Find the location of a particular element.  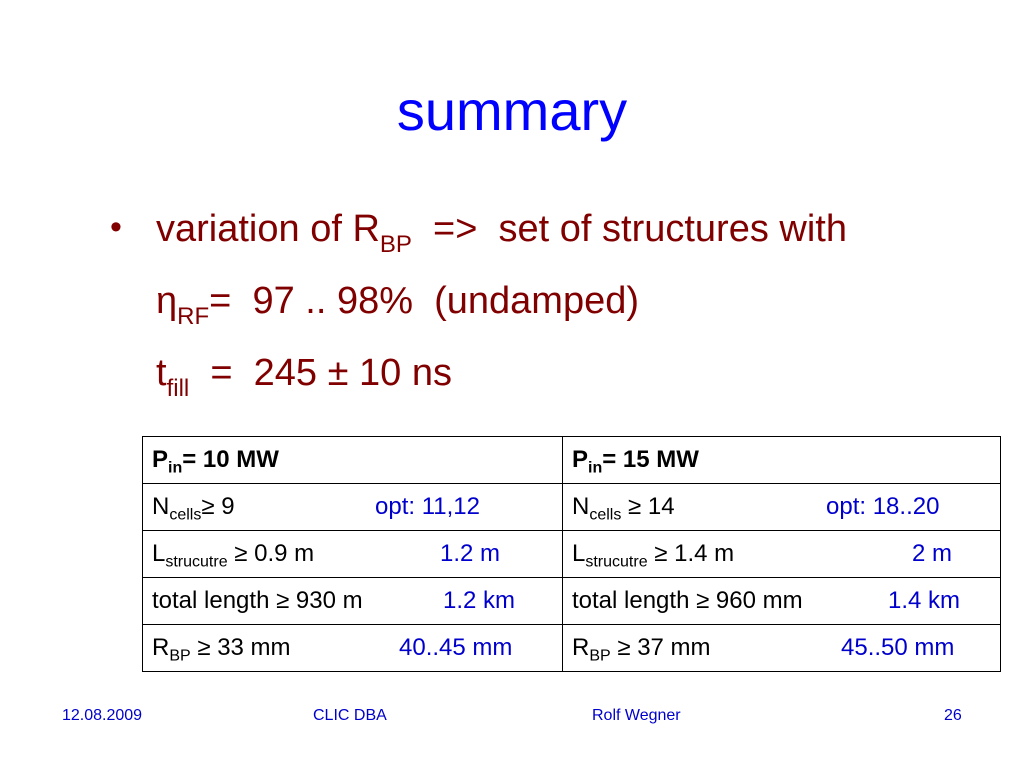

header-pin-15mw-suffix: = 15 MW is located at coordinates (650, 459).